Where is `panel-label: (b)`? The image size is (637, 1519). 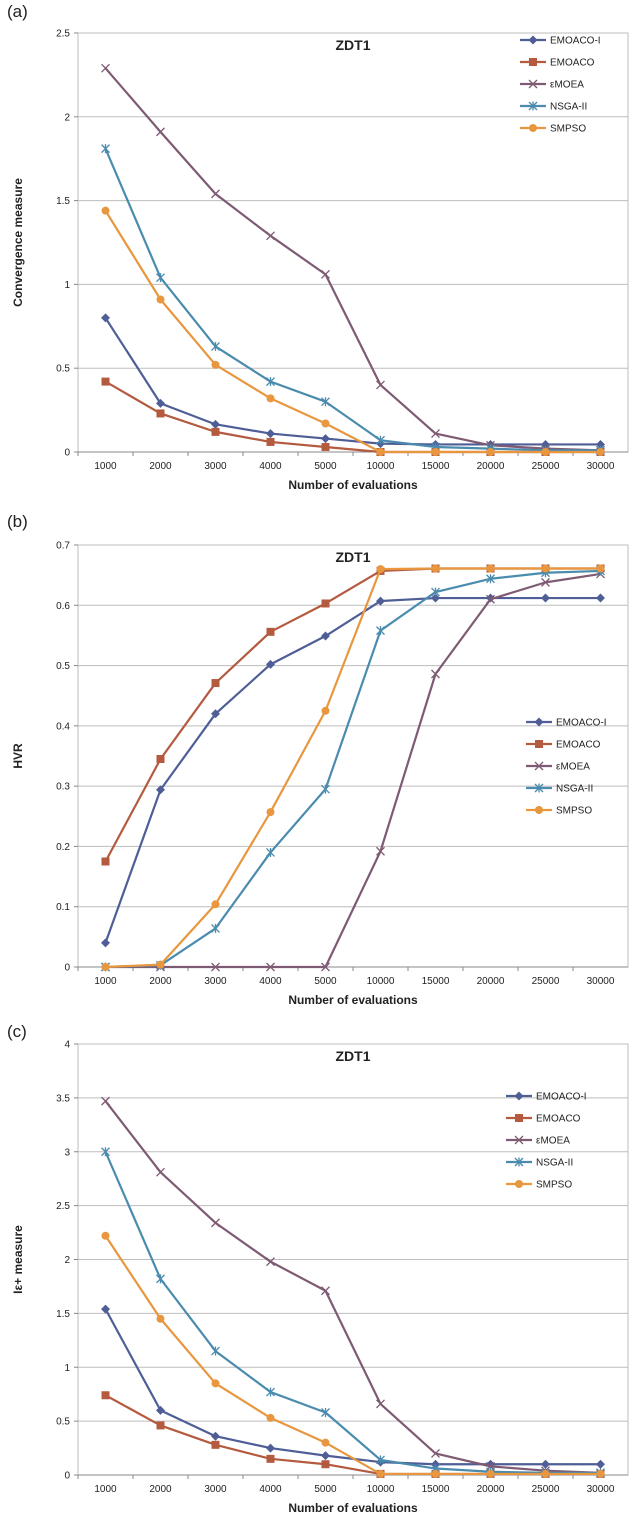 panel-label: (b) is located at coordinates (17, 521).